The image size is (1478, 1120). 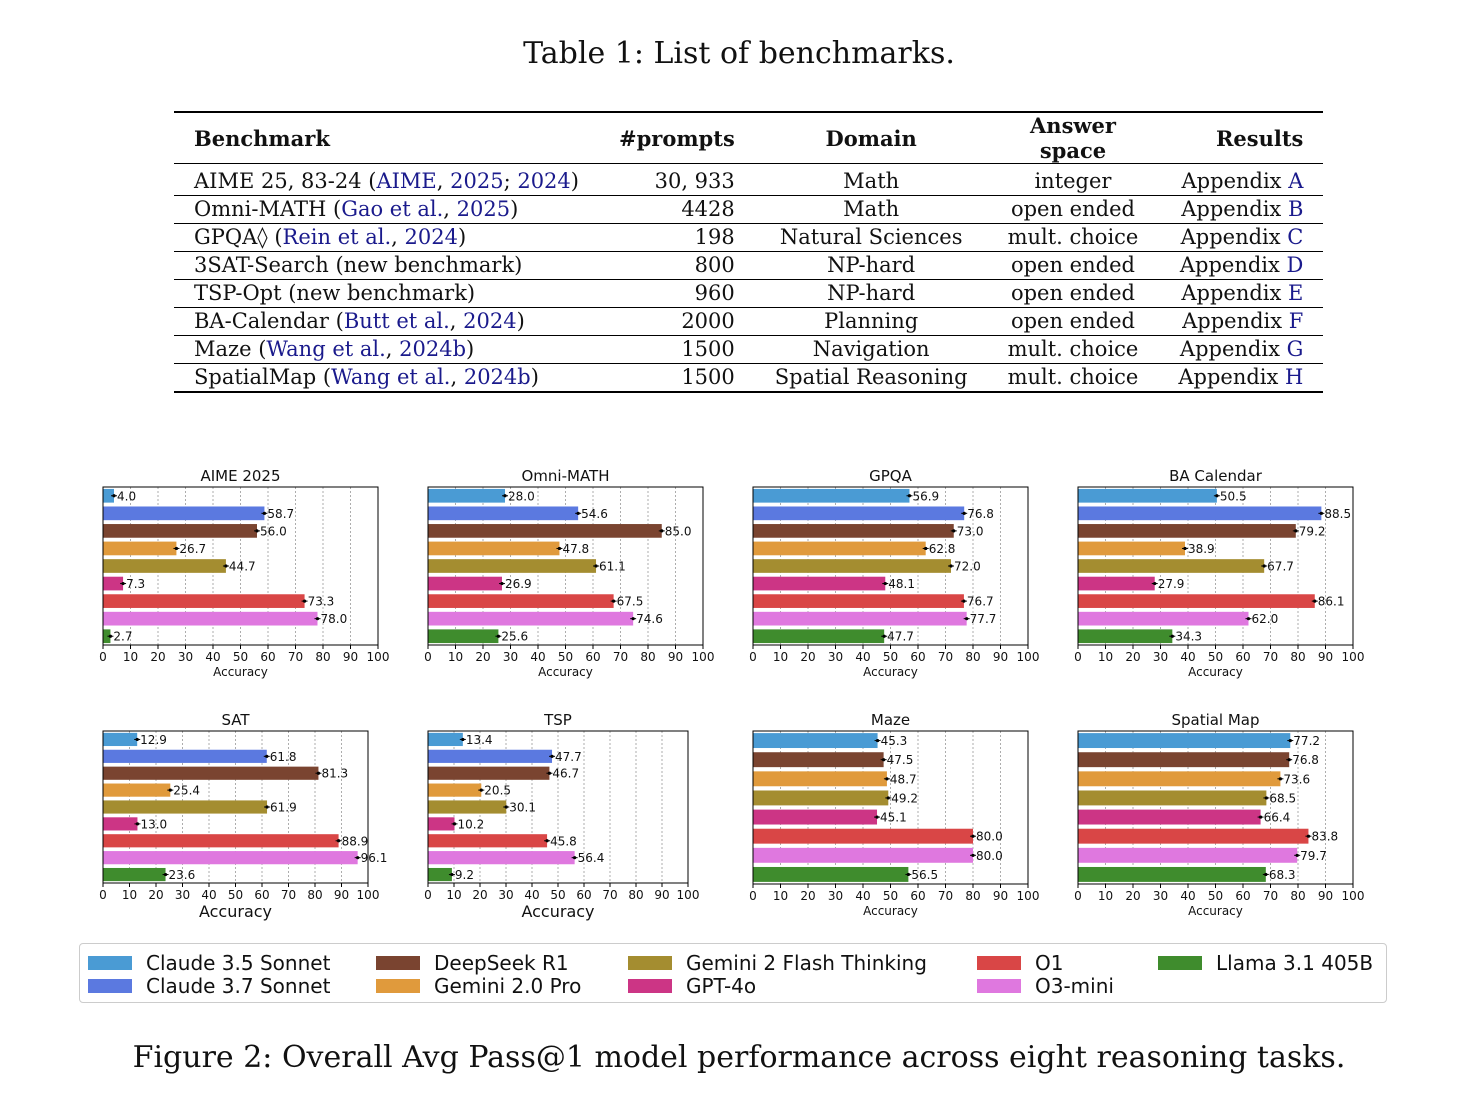 I want to click on appendix-link: B, so click(x=1295, y=209).